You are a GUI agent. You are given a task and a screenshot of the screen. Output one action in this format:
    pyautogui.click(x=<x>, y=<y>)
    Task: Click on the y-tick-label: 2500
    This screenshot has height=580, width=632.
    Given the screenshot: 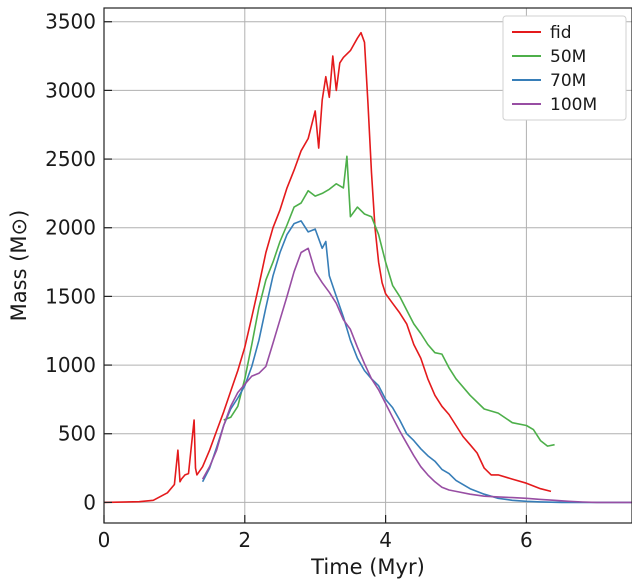 What is the action you would take?
    pyautogui.click(x=70, y=159)
    